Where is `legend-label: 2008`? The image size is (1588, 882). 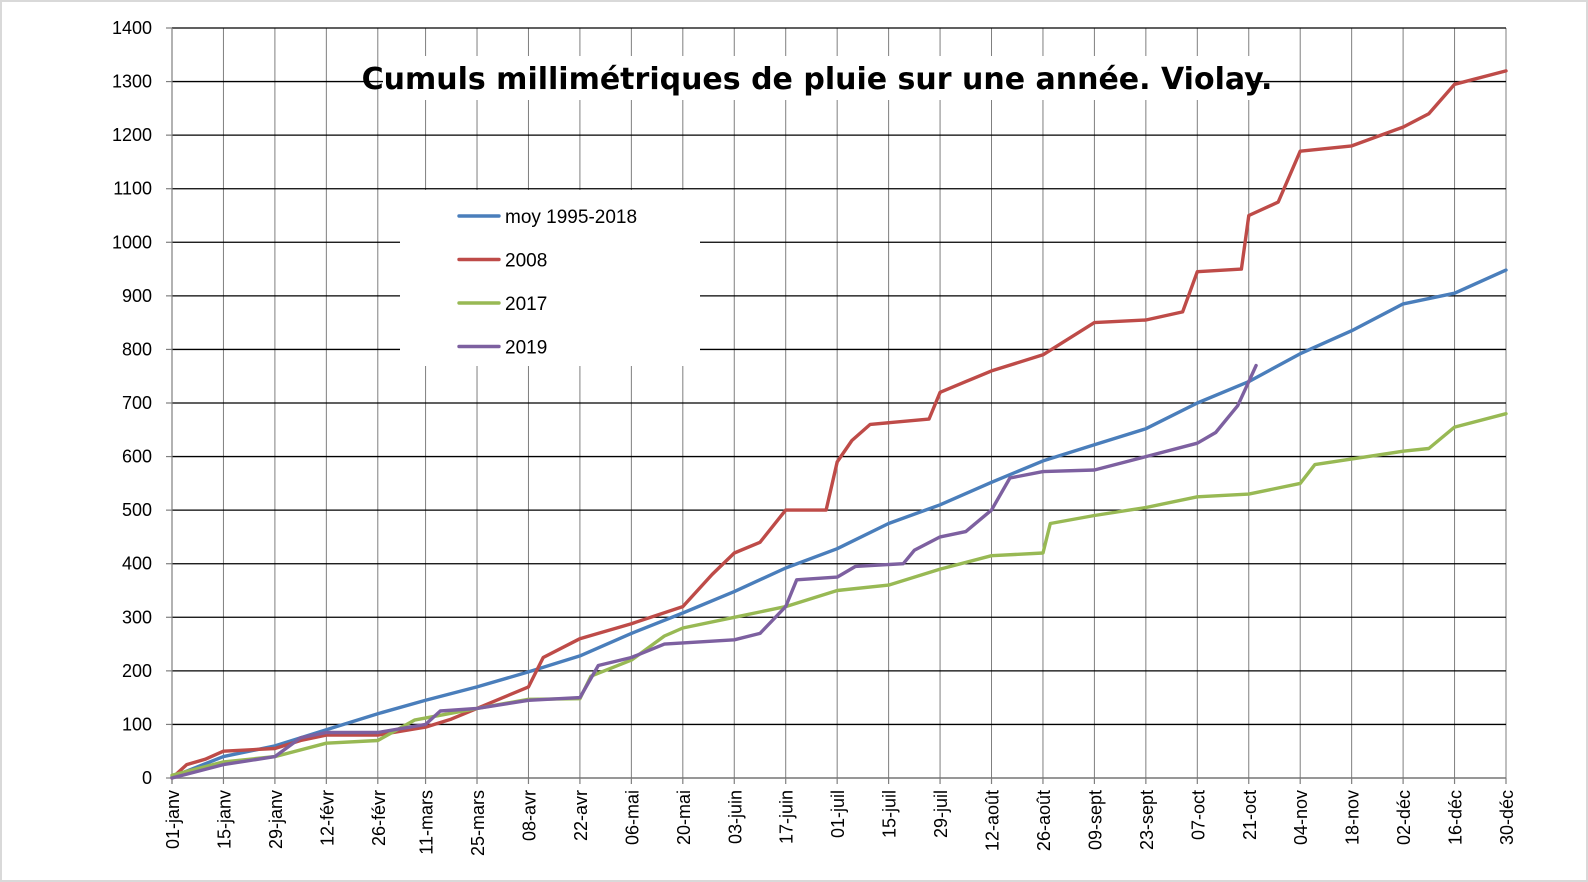 legend-label: 2008 is located at coordinates (526, 261).